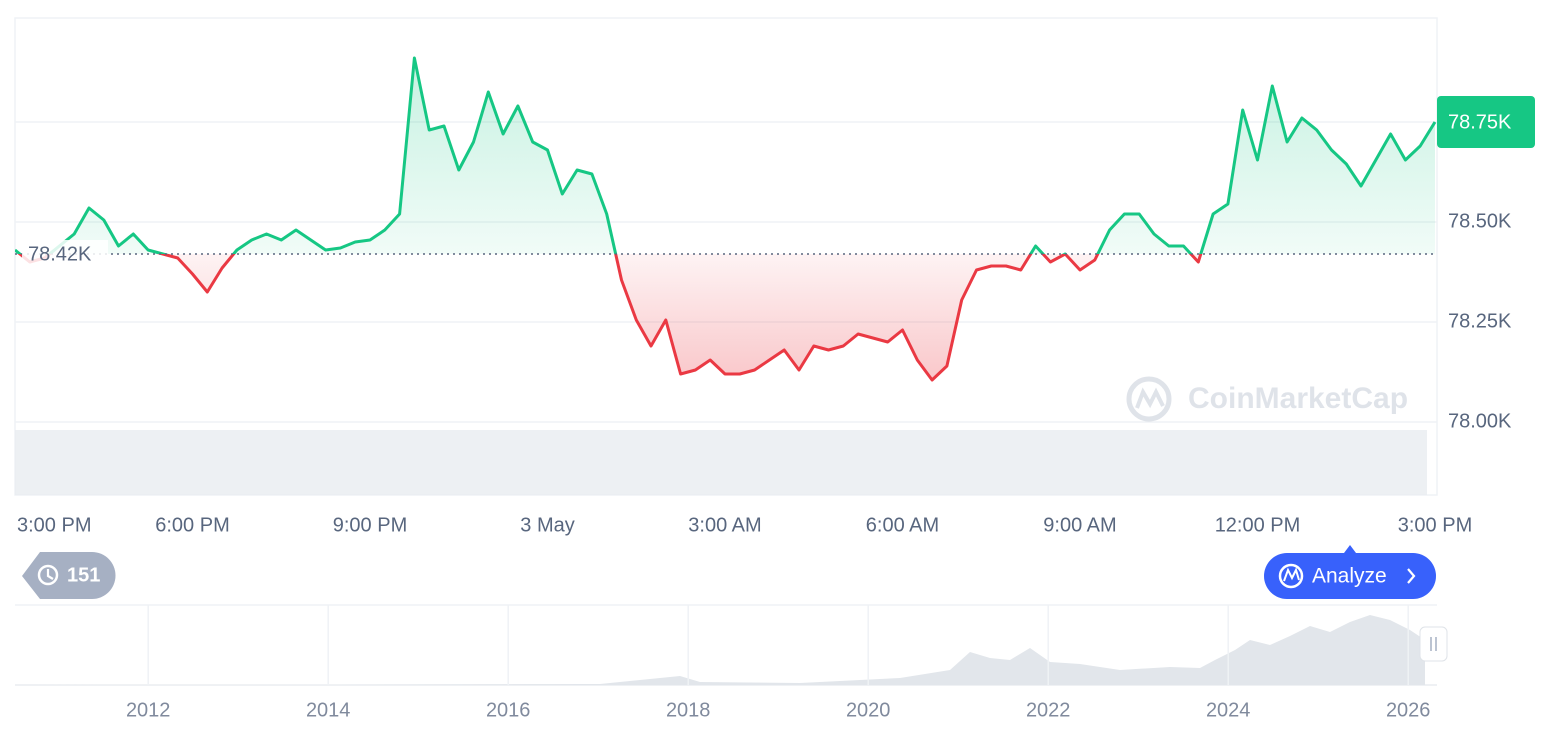  What do you see at coordinates (1480, 421) in the screenshot?
I see `y-tick-label: 78.00K` at bounding box center [1480, 421].